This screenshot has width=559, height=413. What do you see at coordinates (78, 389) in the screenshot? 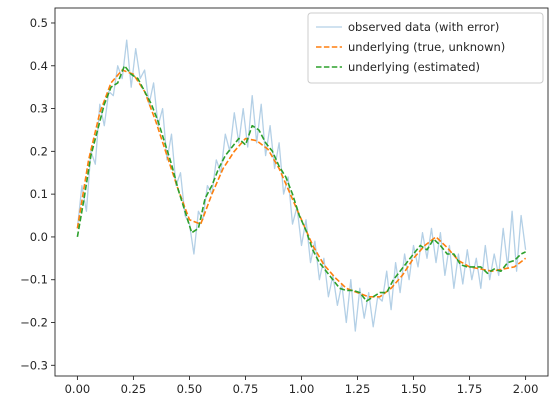
I see `x-tick-label: 0.00` at bounding box center [78, 389].